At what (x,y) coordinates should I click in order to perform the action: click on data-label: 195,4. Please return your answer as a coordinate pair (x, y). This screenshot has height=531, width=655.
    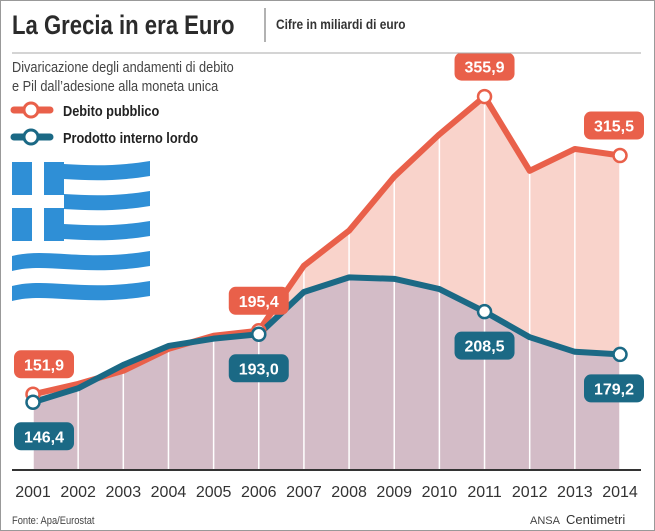
    Looking at the image, I should click on (259, 302).